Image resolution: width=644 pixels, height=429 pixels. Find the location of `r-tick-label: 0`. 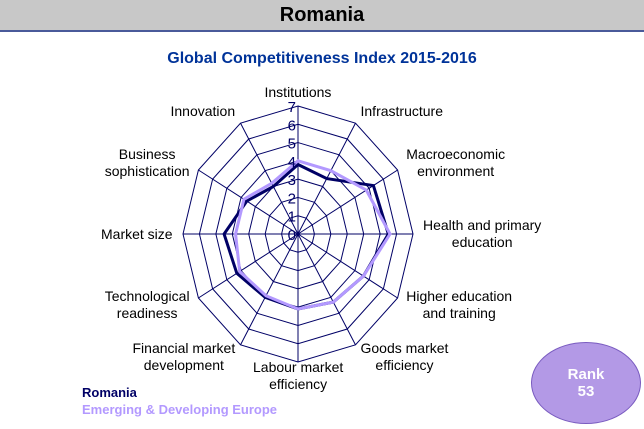

r-tick-label: 0 is located at coordinates (292, 235).